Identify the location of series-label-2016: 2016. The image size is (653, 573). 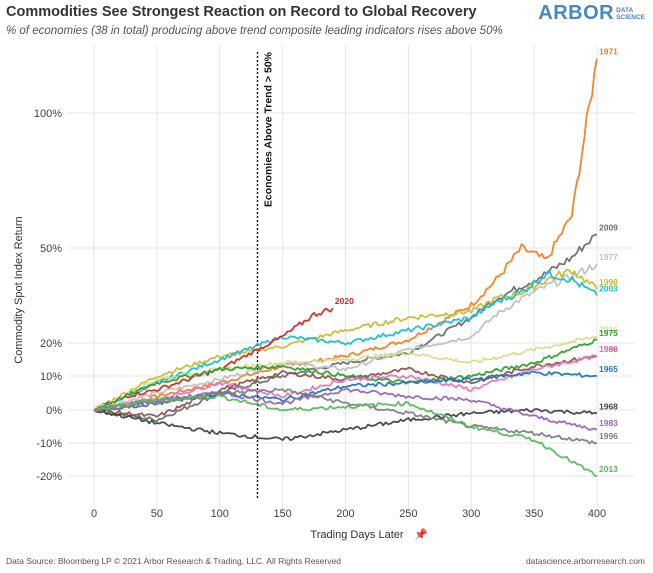
(608, 330).